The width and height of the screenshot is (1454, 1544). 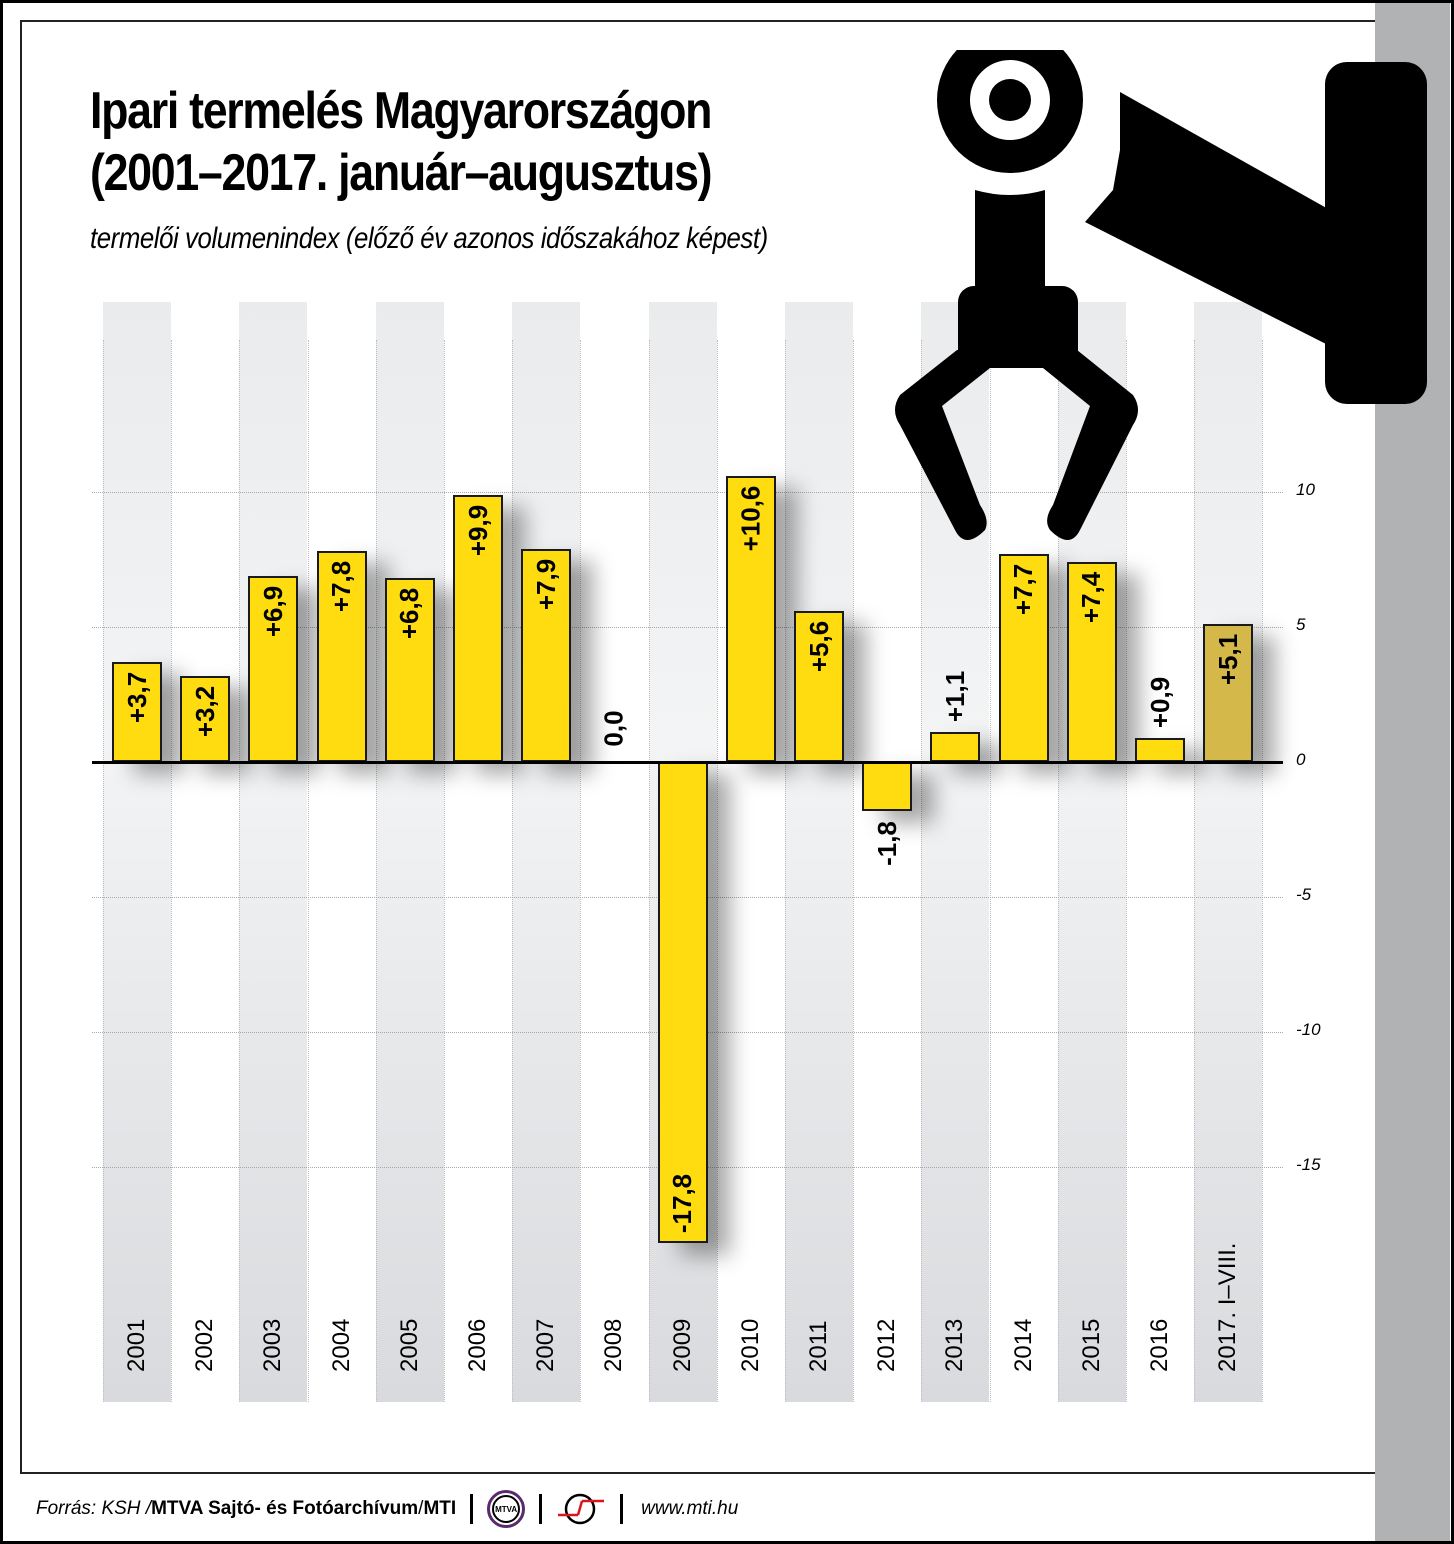 I want to click on x-axis-year-label: 2008, so click(x=614, y=1345).